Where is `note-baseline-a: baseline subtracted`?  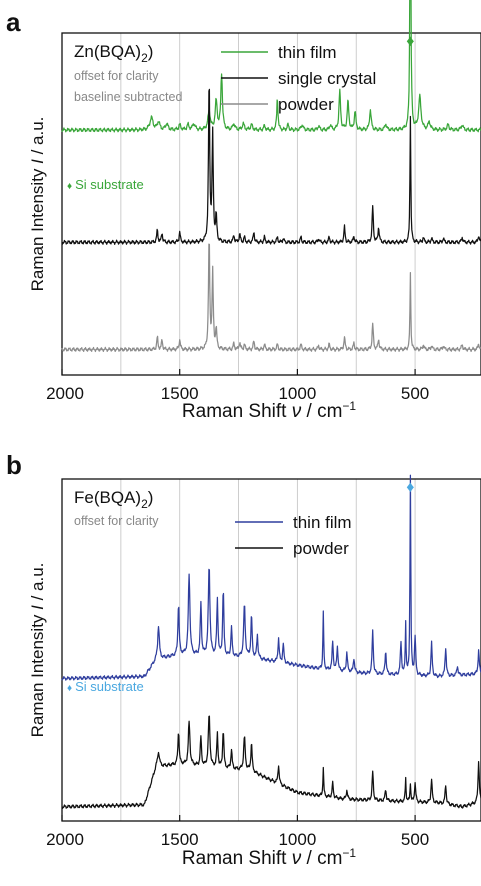 note-baseline-a: baseline subtracted is located at coordinates (128, 97).